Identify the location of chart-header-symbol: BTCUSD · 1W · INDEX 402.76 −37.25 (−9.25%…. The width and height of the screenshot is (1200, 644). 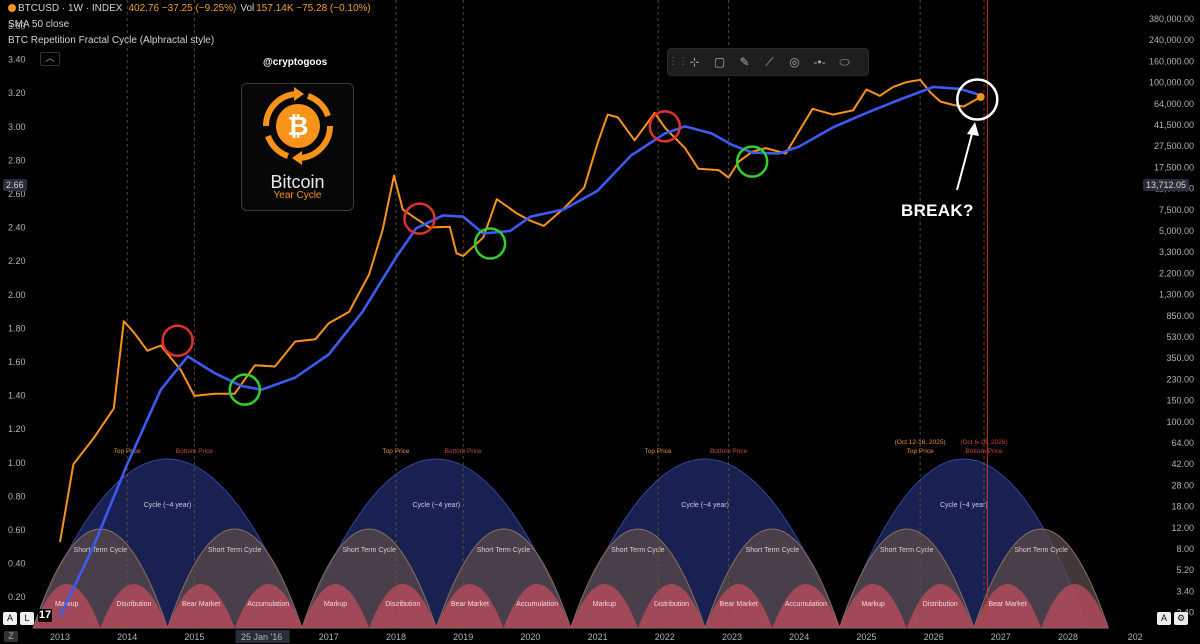
(189, 8).